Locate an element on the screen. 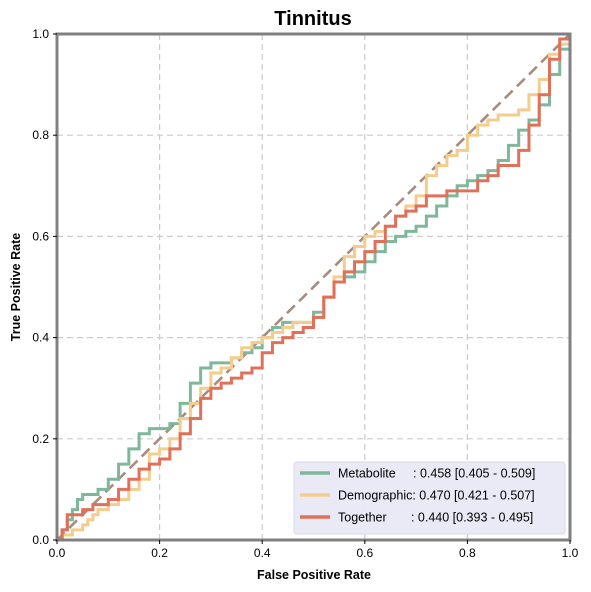  chart-title: Tinnitus is located at coordinates (312, 19).